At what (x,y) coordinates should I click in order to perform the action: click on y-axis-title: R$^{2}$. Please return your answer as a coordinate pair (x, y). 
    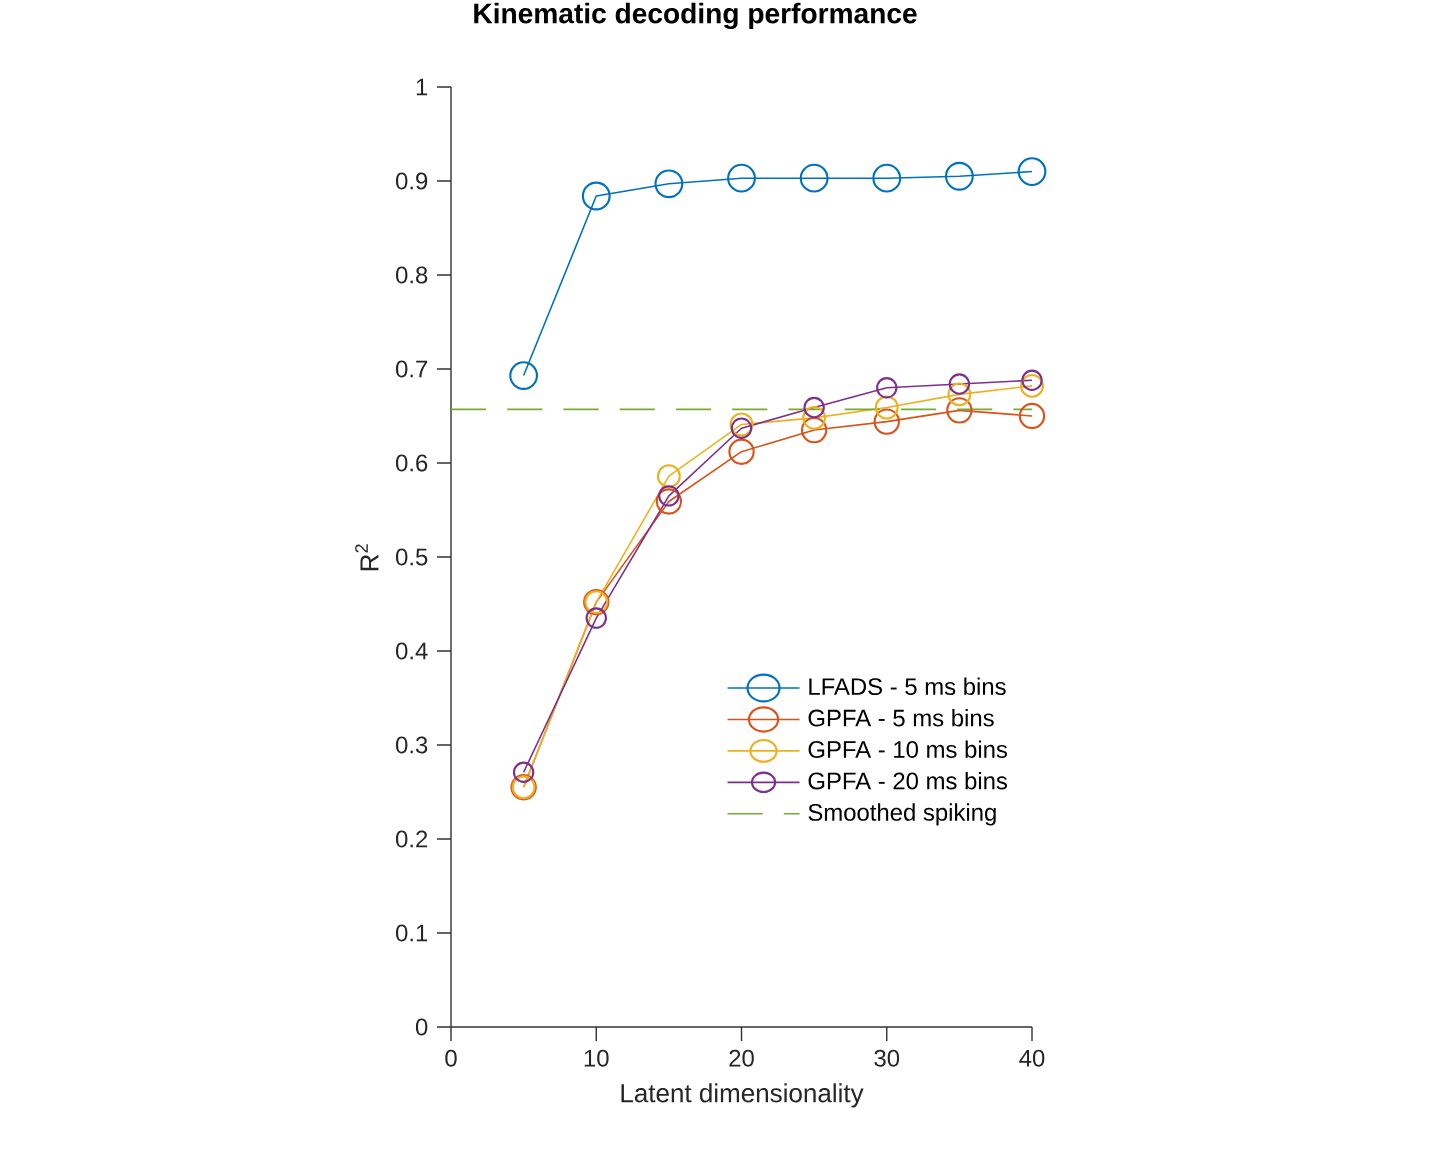
    Looking at the image, I should click on (367, 557).